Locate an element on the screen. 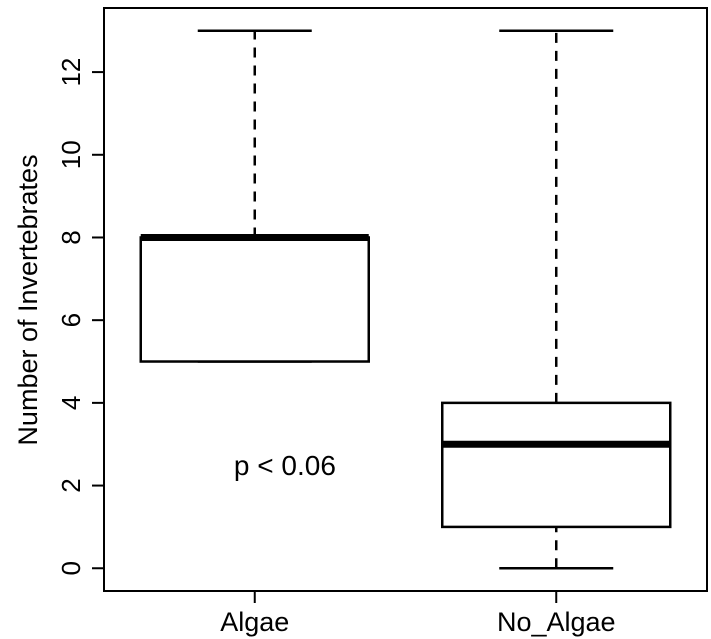 This screenshot has width=711, height=639. y-tick-label-0: 0 is located at coordinates (71, 568).